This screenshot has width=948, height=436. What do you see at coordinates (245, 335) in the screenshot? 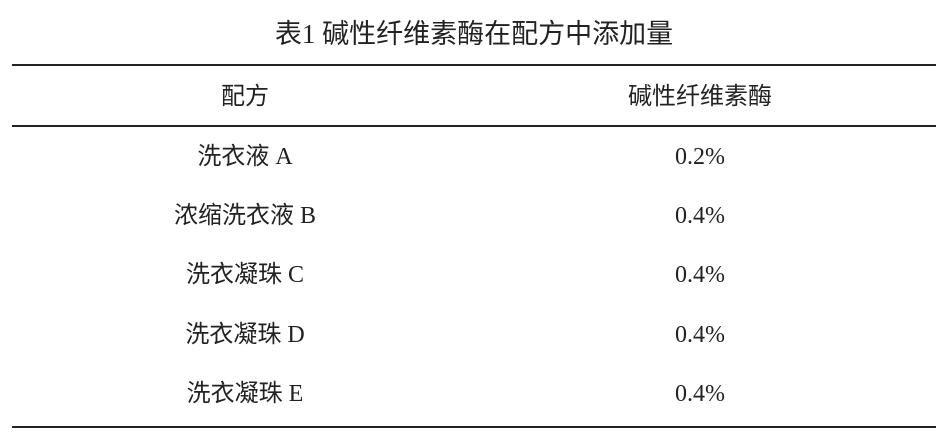
I see `formula-cell: 洗衣凝珠 D` at bounding box center [245, 335].